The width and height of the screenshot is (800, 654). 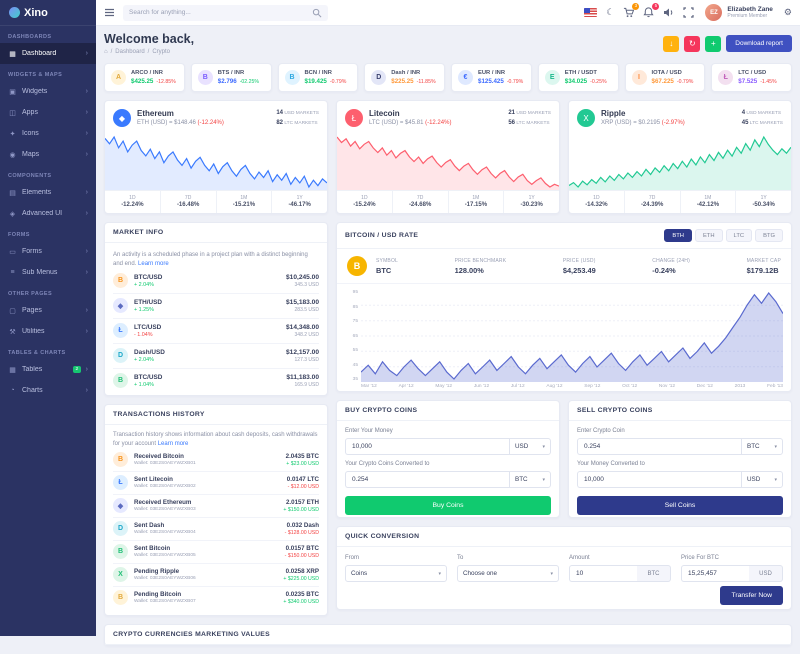 I want to click on sidebar-item-utilities: ⚒ Utilities ›, so click(x=48, y=332).